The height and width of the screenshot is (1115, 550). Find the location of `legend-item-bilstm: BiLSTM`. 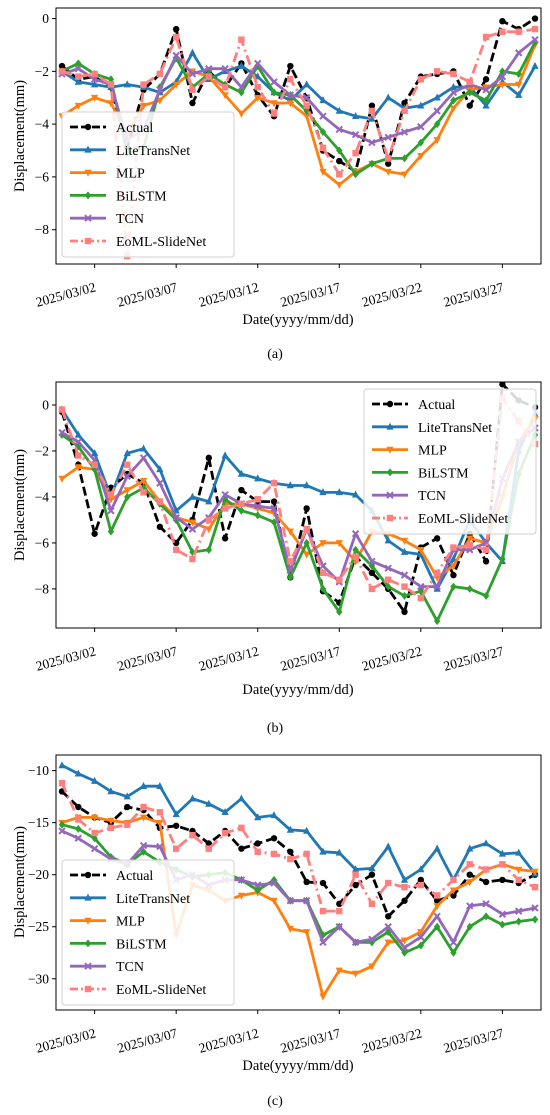

legend-item-bilstm: BiLSTM is located at coordinates (118, 944).